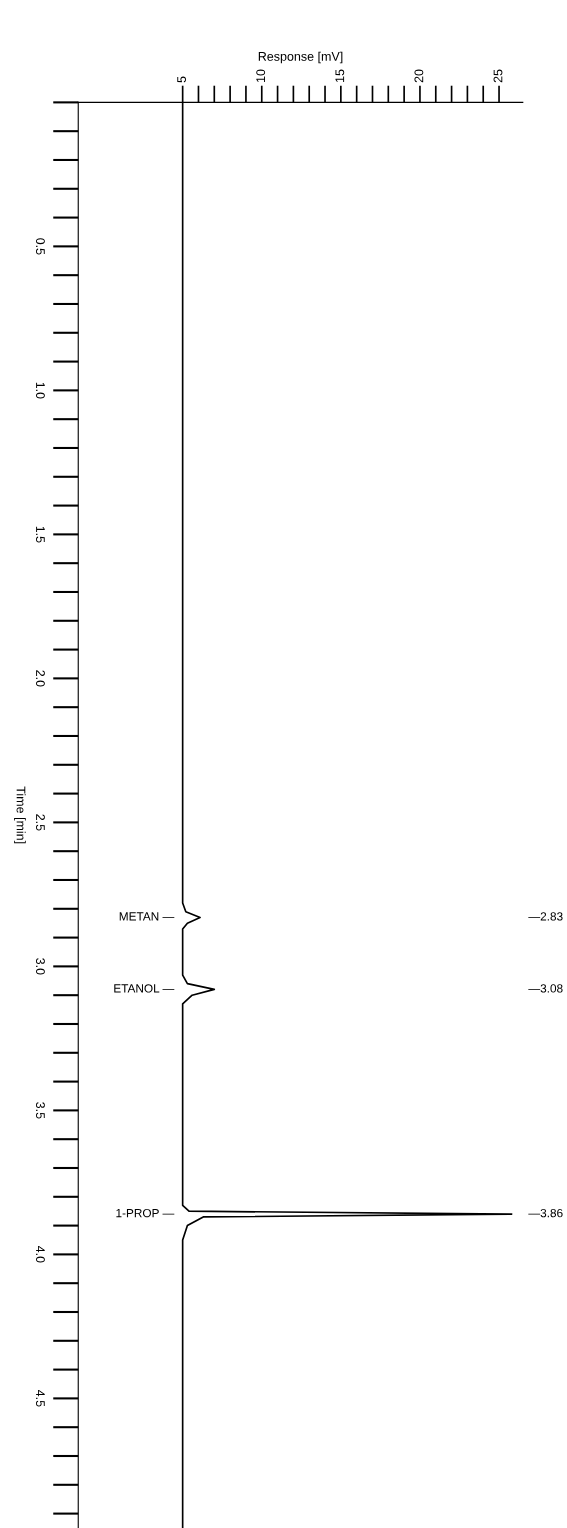 The width and height of the screenshot is (567, 1528). I want to click on x-tick-label: 15, so click(340, 75).